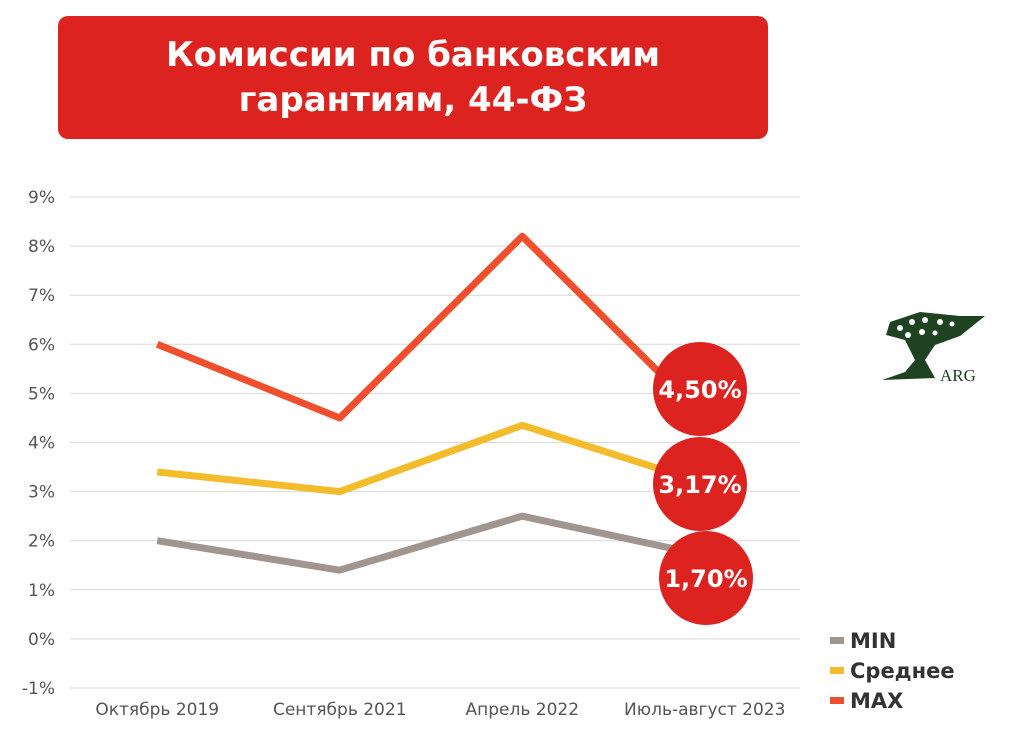  What do you see at coordinates (41, 247) in the screenshot?
I see `y-tick-label: 8%` at bounding box center [41, 247].